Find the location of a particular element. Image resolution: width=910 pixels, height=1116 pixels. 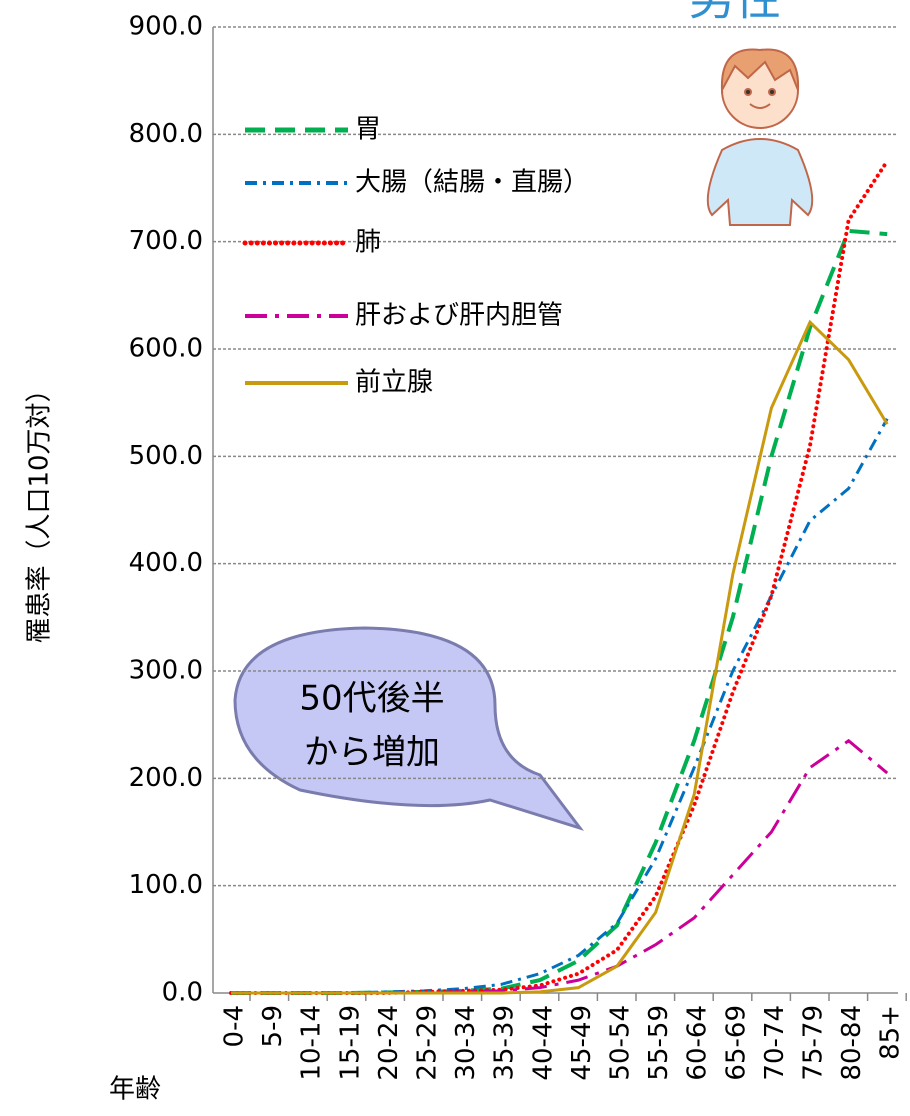

y-tick-label: 300.0 is located at coordinates (166, 671).